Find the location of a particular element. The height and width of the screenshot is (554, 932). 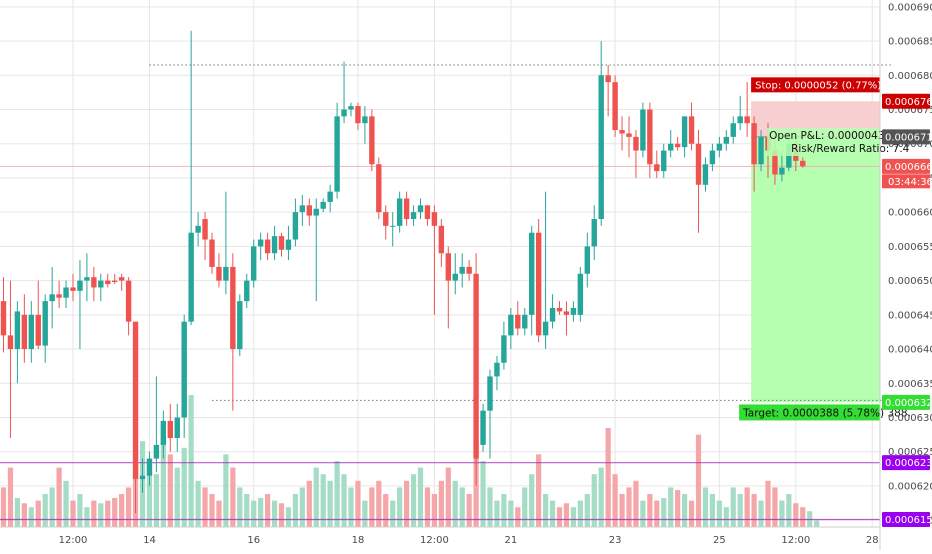

target-note-box is located at coordinates (809, 412).